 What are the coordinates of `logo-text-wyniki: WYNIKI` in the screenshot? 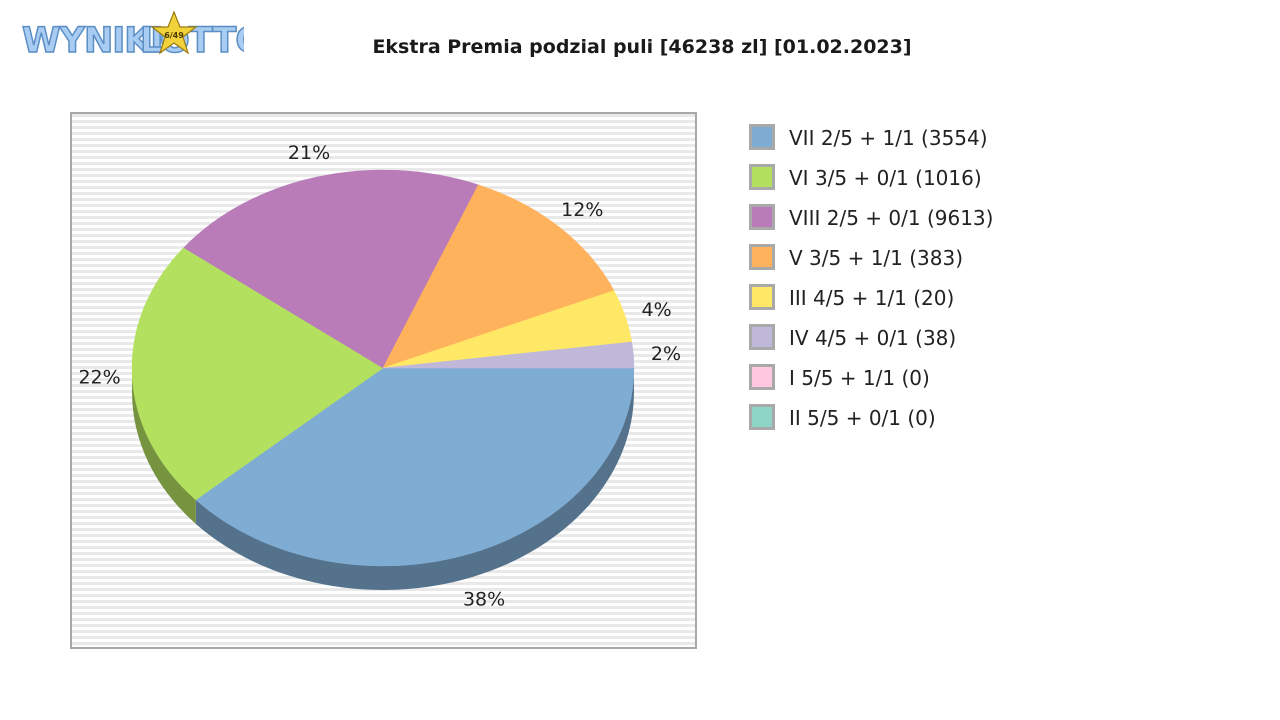 It's located at (92, 41).